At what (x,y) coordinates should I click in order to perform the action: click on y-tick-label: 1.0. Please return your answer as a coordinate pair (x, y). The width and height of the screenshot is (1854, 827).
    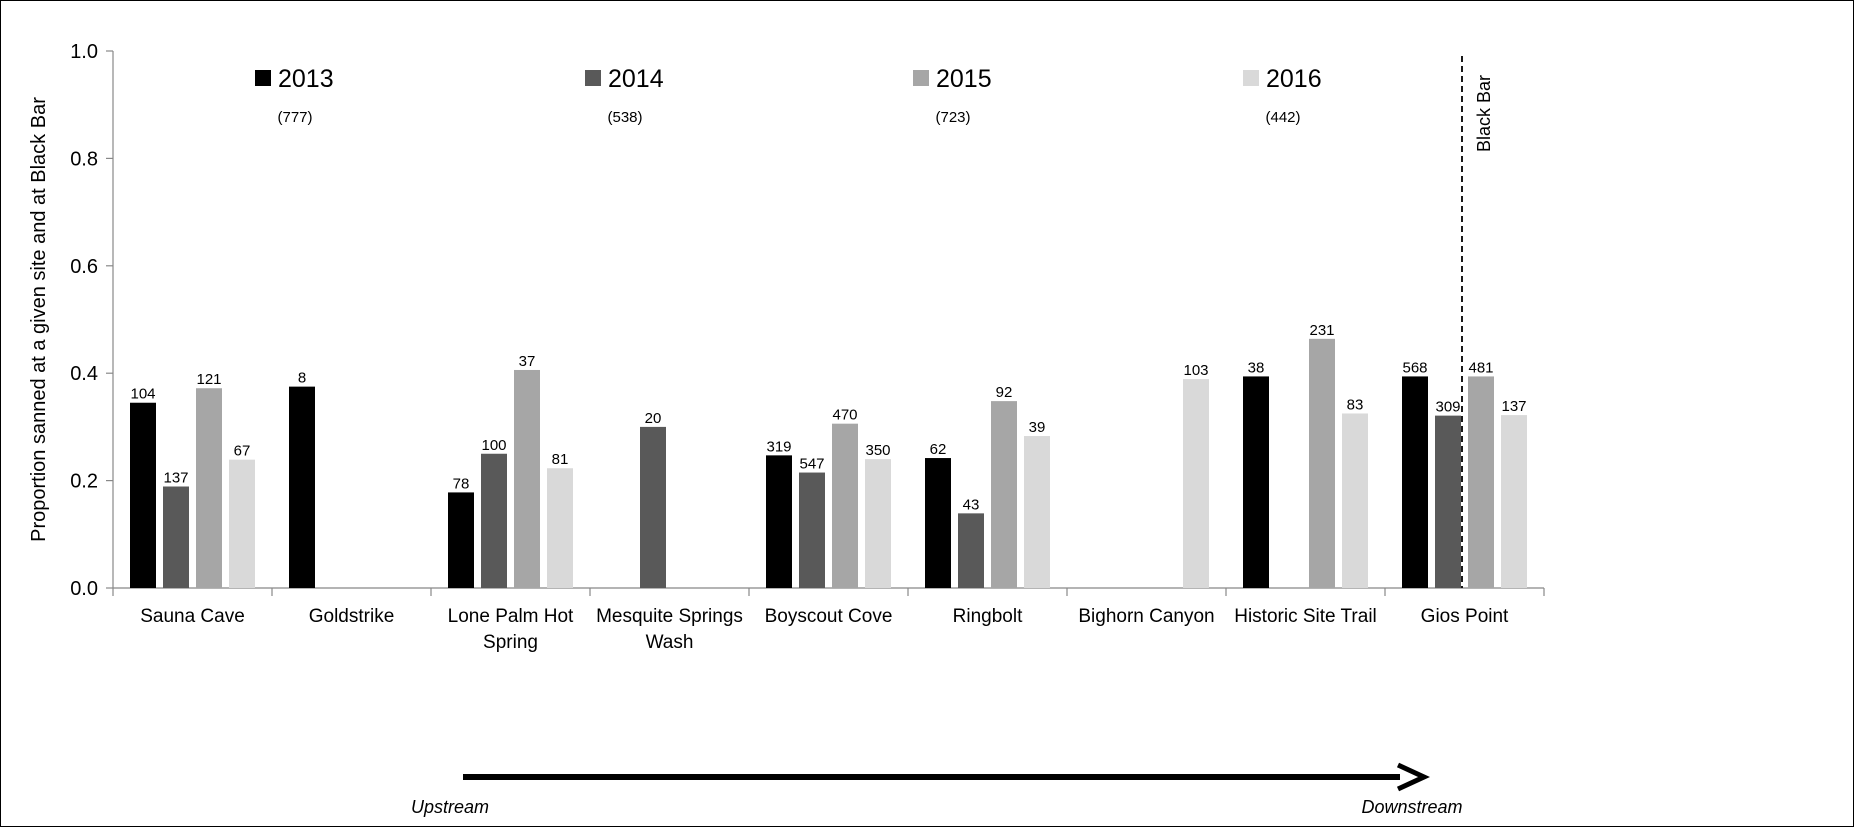
    Looking at the image, I should click on (84, 52).